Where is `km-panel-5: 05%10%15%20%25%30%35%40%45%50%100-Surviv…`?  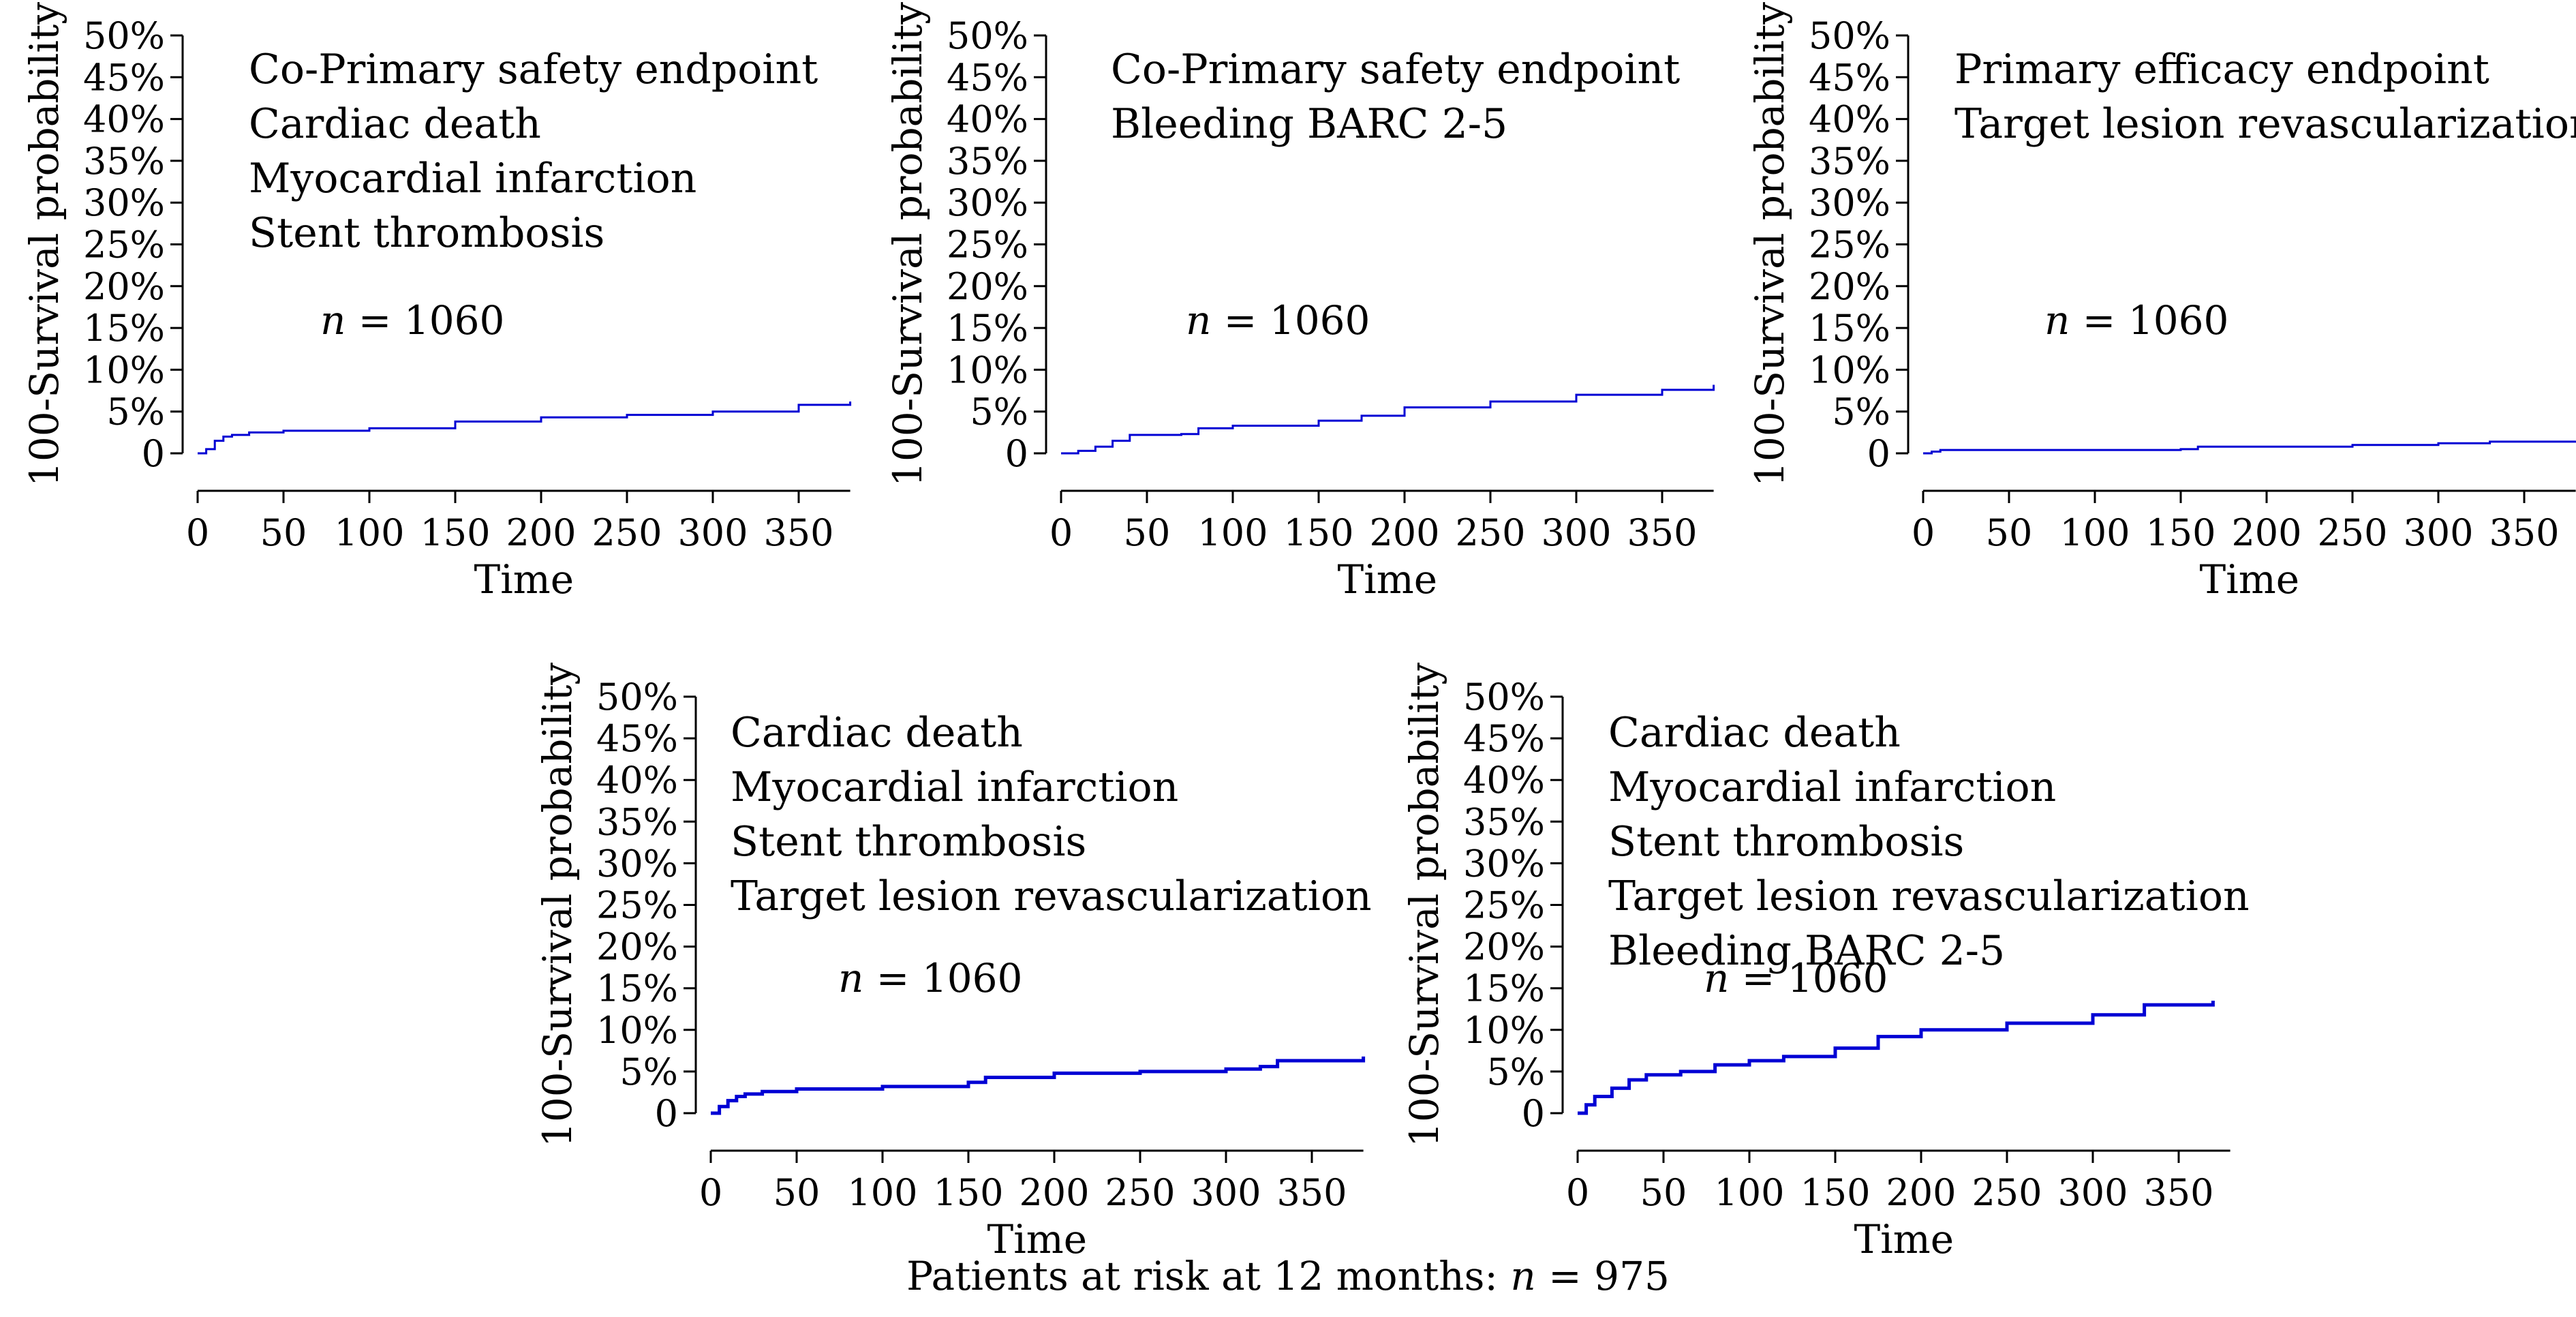 km-panel-5: 05%10%15%20%25%30%35%40%45%50%100-Surviv… is located at coordinates (1825, 962).